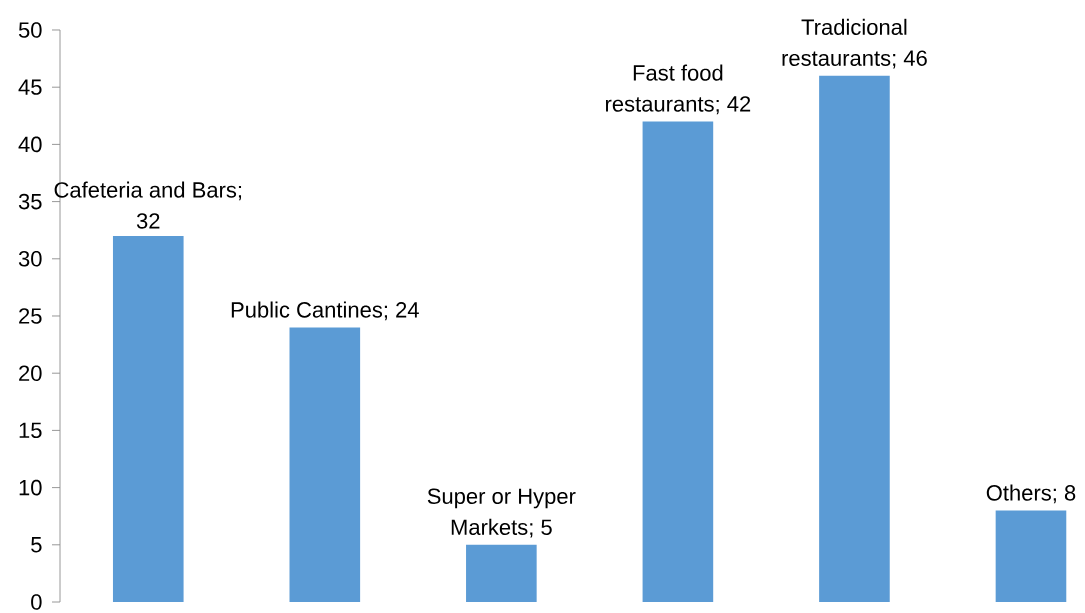 The image size is (1085, 613). Describe the element at coordinates (36, 602) in the screenshot. I see `y-tick-label: 0` at that location.